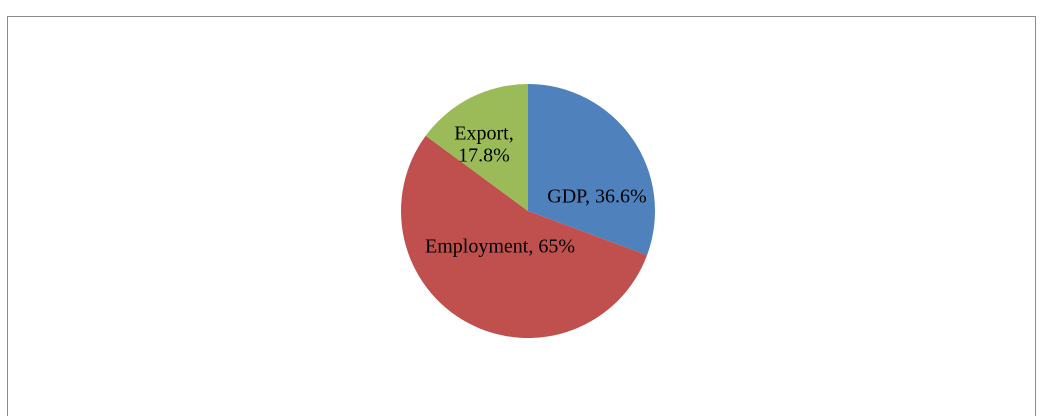 The height and width of the screenshot is (416, 1044). I want to click on pie-slice-employment, so click(524, 237).